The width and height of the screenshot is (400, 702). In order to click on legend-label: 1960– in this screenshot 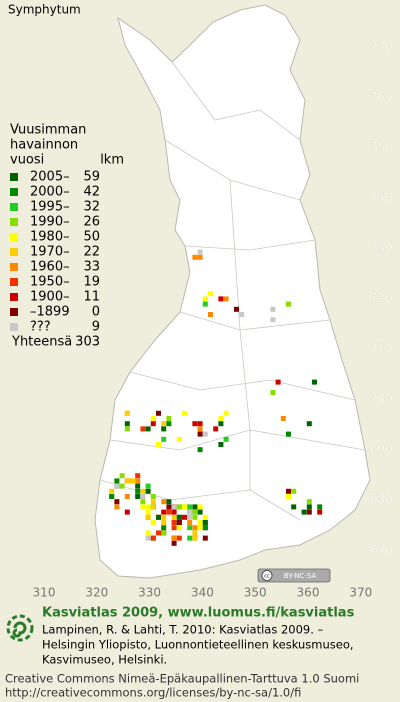, I will do `click(50, 267)`.